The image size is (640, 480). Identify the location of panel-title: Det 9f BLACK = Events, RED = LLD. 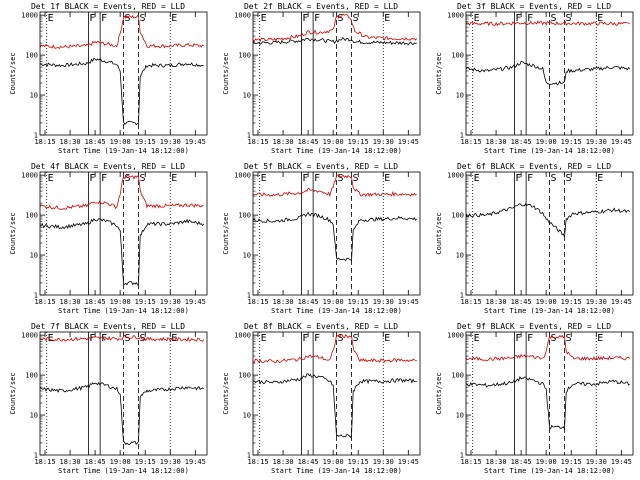
(534, 326).